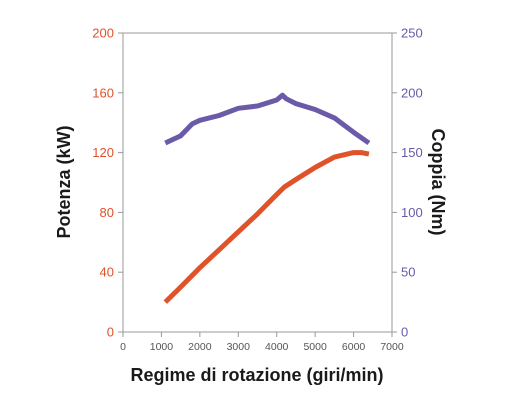 The height and width of the screenshot is (420, 515). Describe the element at coordinates (103, 92) in the screenshot. I see `y-left-tick-label: 160` at that location.